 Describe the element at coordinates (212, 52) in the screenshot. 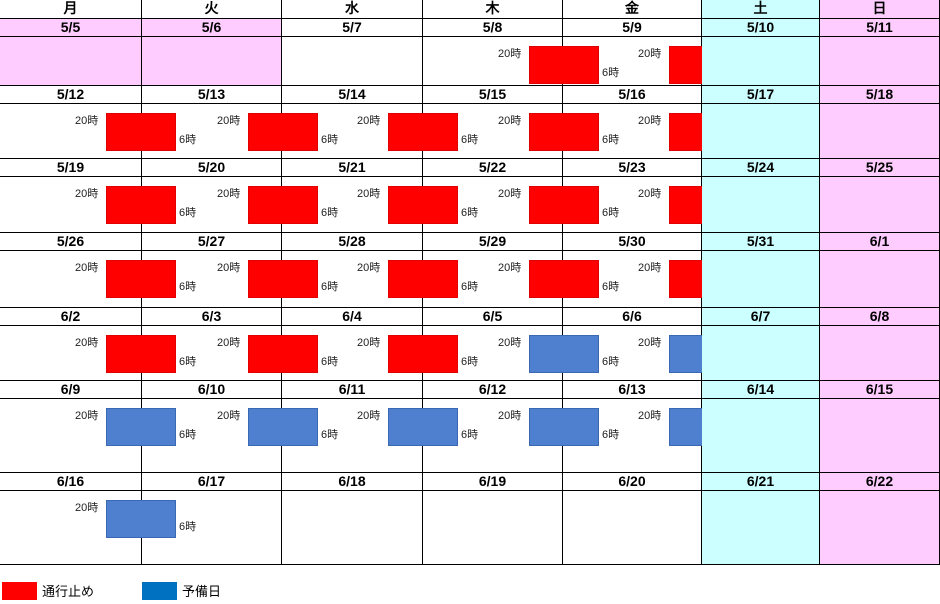

I see `day-cell: 5/6` at that location.